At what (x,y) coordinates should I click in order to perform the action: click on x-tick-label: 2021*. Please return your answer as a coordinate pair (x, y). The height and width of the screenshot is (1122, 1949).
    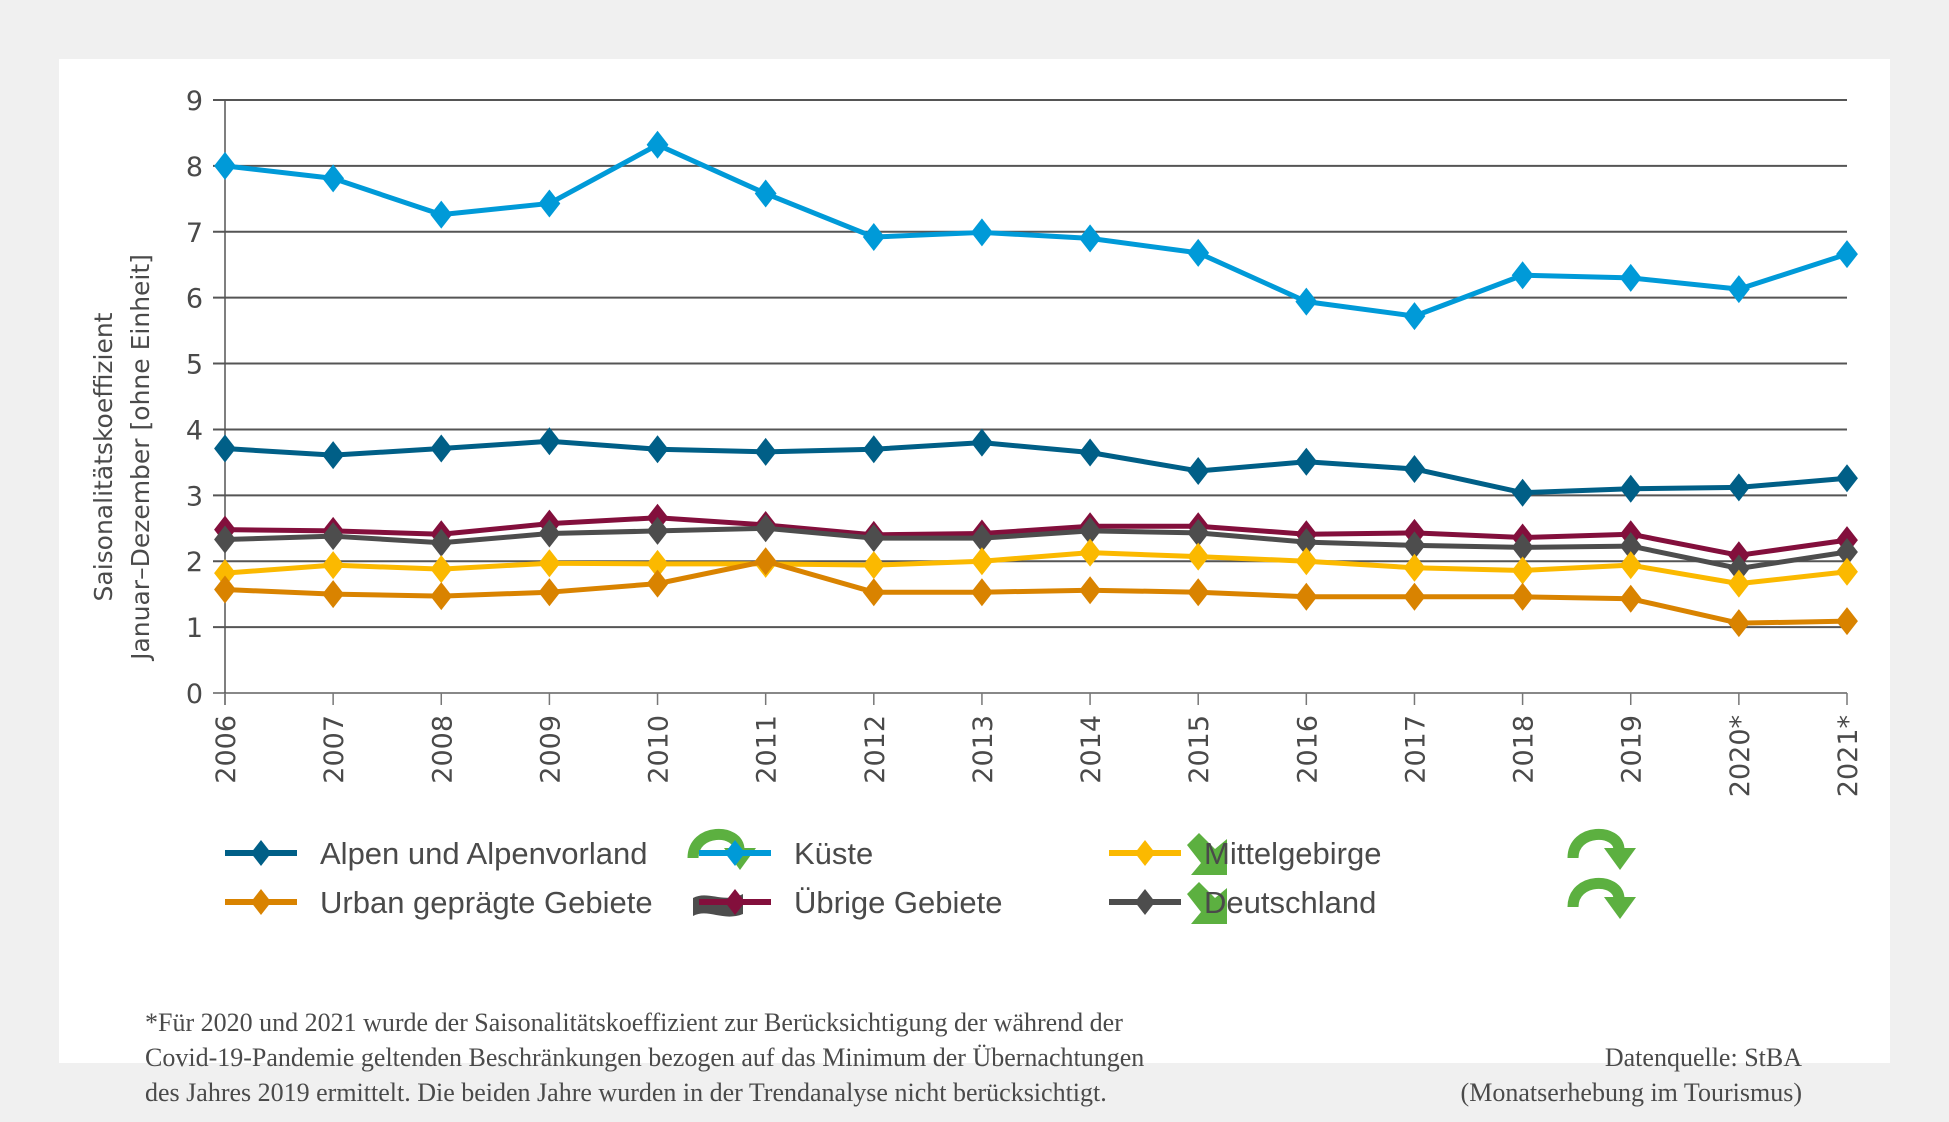
    Looking at the image, I should click on (1848, 756).